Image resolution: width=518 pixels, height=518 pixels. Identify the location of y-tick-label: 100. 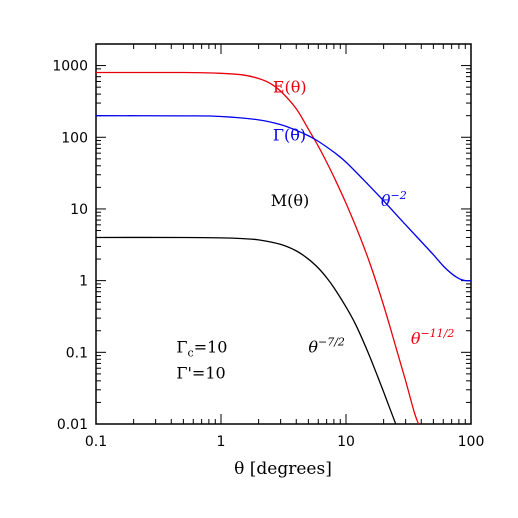
(74, 138).